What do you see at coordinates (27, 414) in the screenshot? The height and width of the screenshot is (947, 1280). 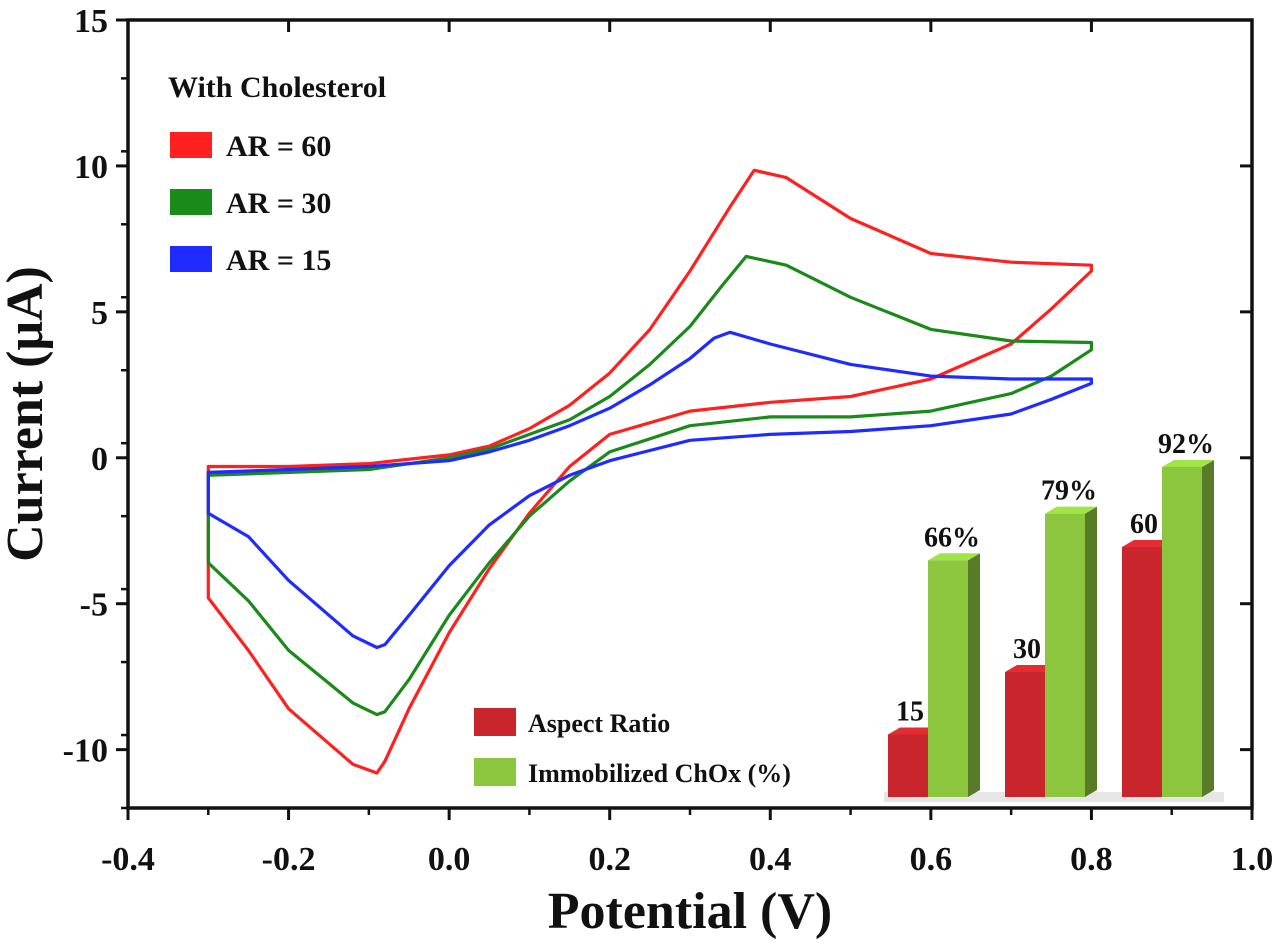 I see `y-axis-title: Current (μA)` at bounding box center [27, 414].